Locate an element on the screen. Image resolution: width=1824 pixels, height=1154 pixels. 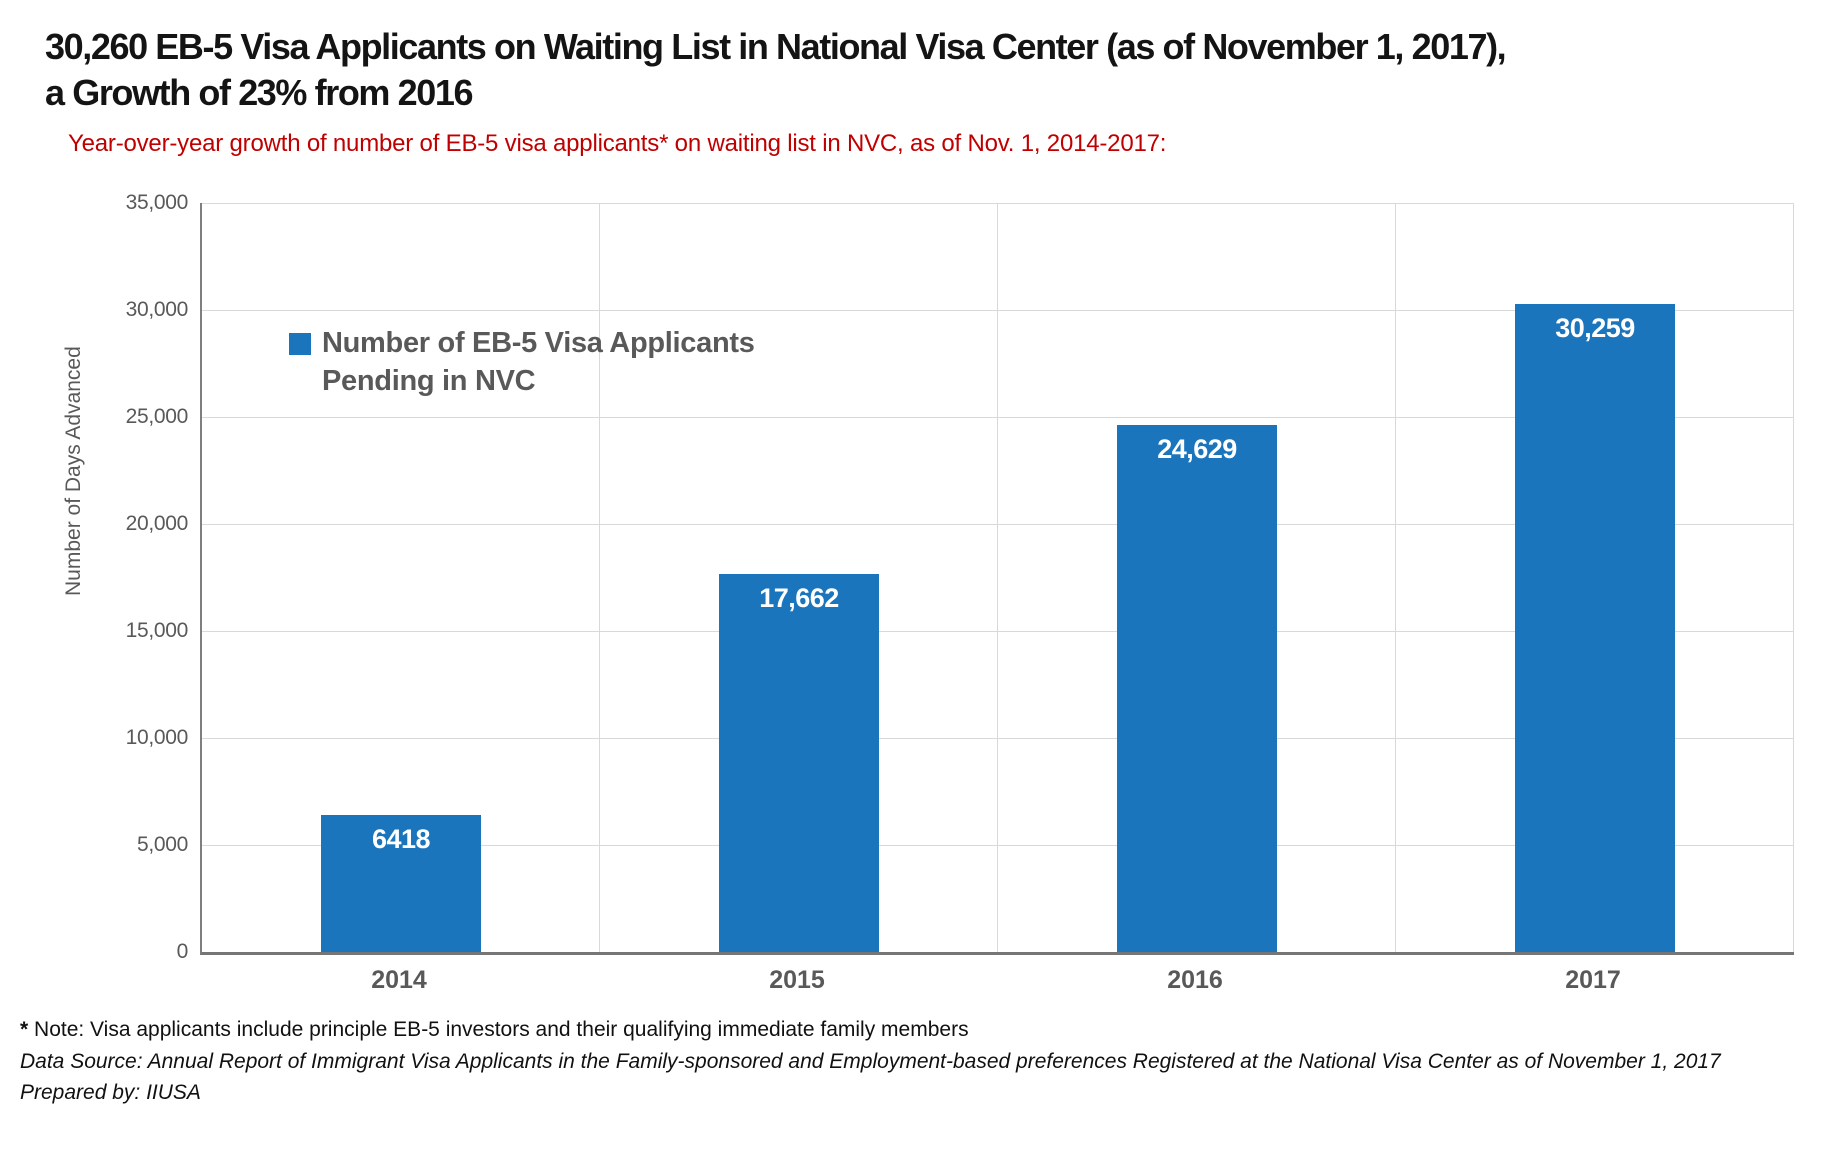
y-tick-label-25000: 25,000 is located at coordinates (157, 416).